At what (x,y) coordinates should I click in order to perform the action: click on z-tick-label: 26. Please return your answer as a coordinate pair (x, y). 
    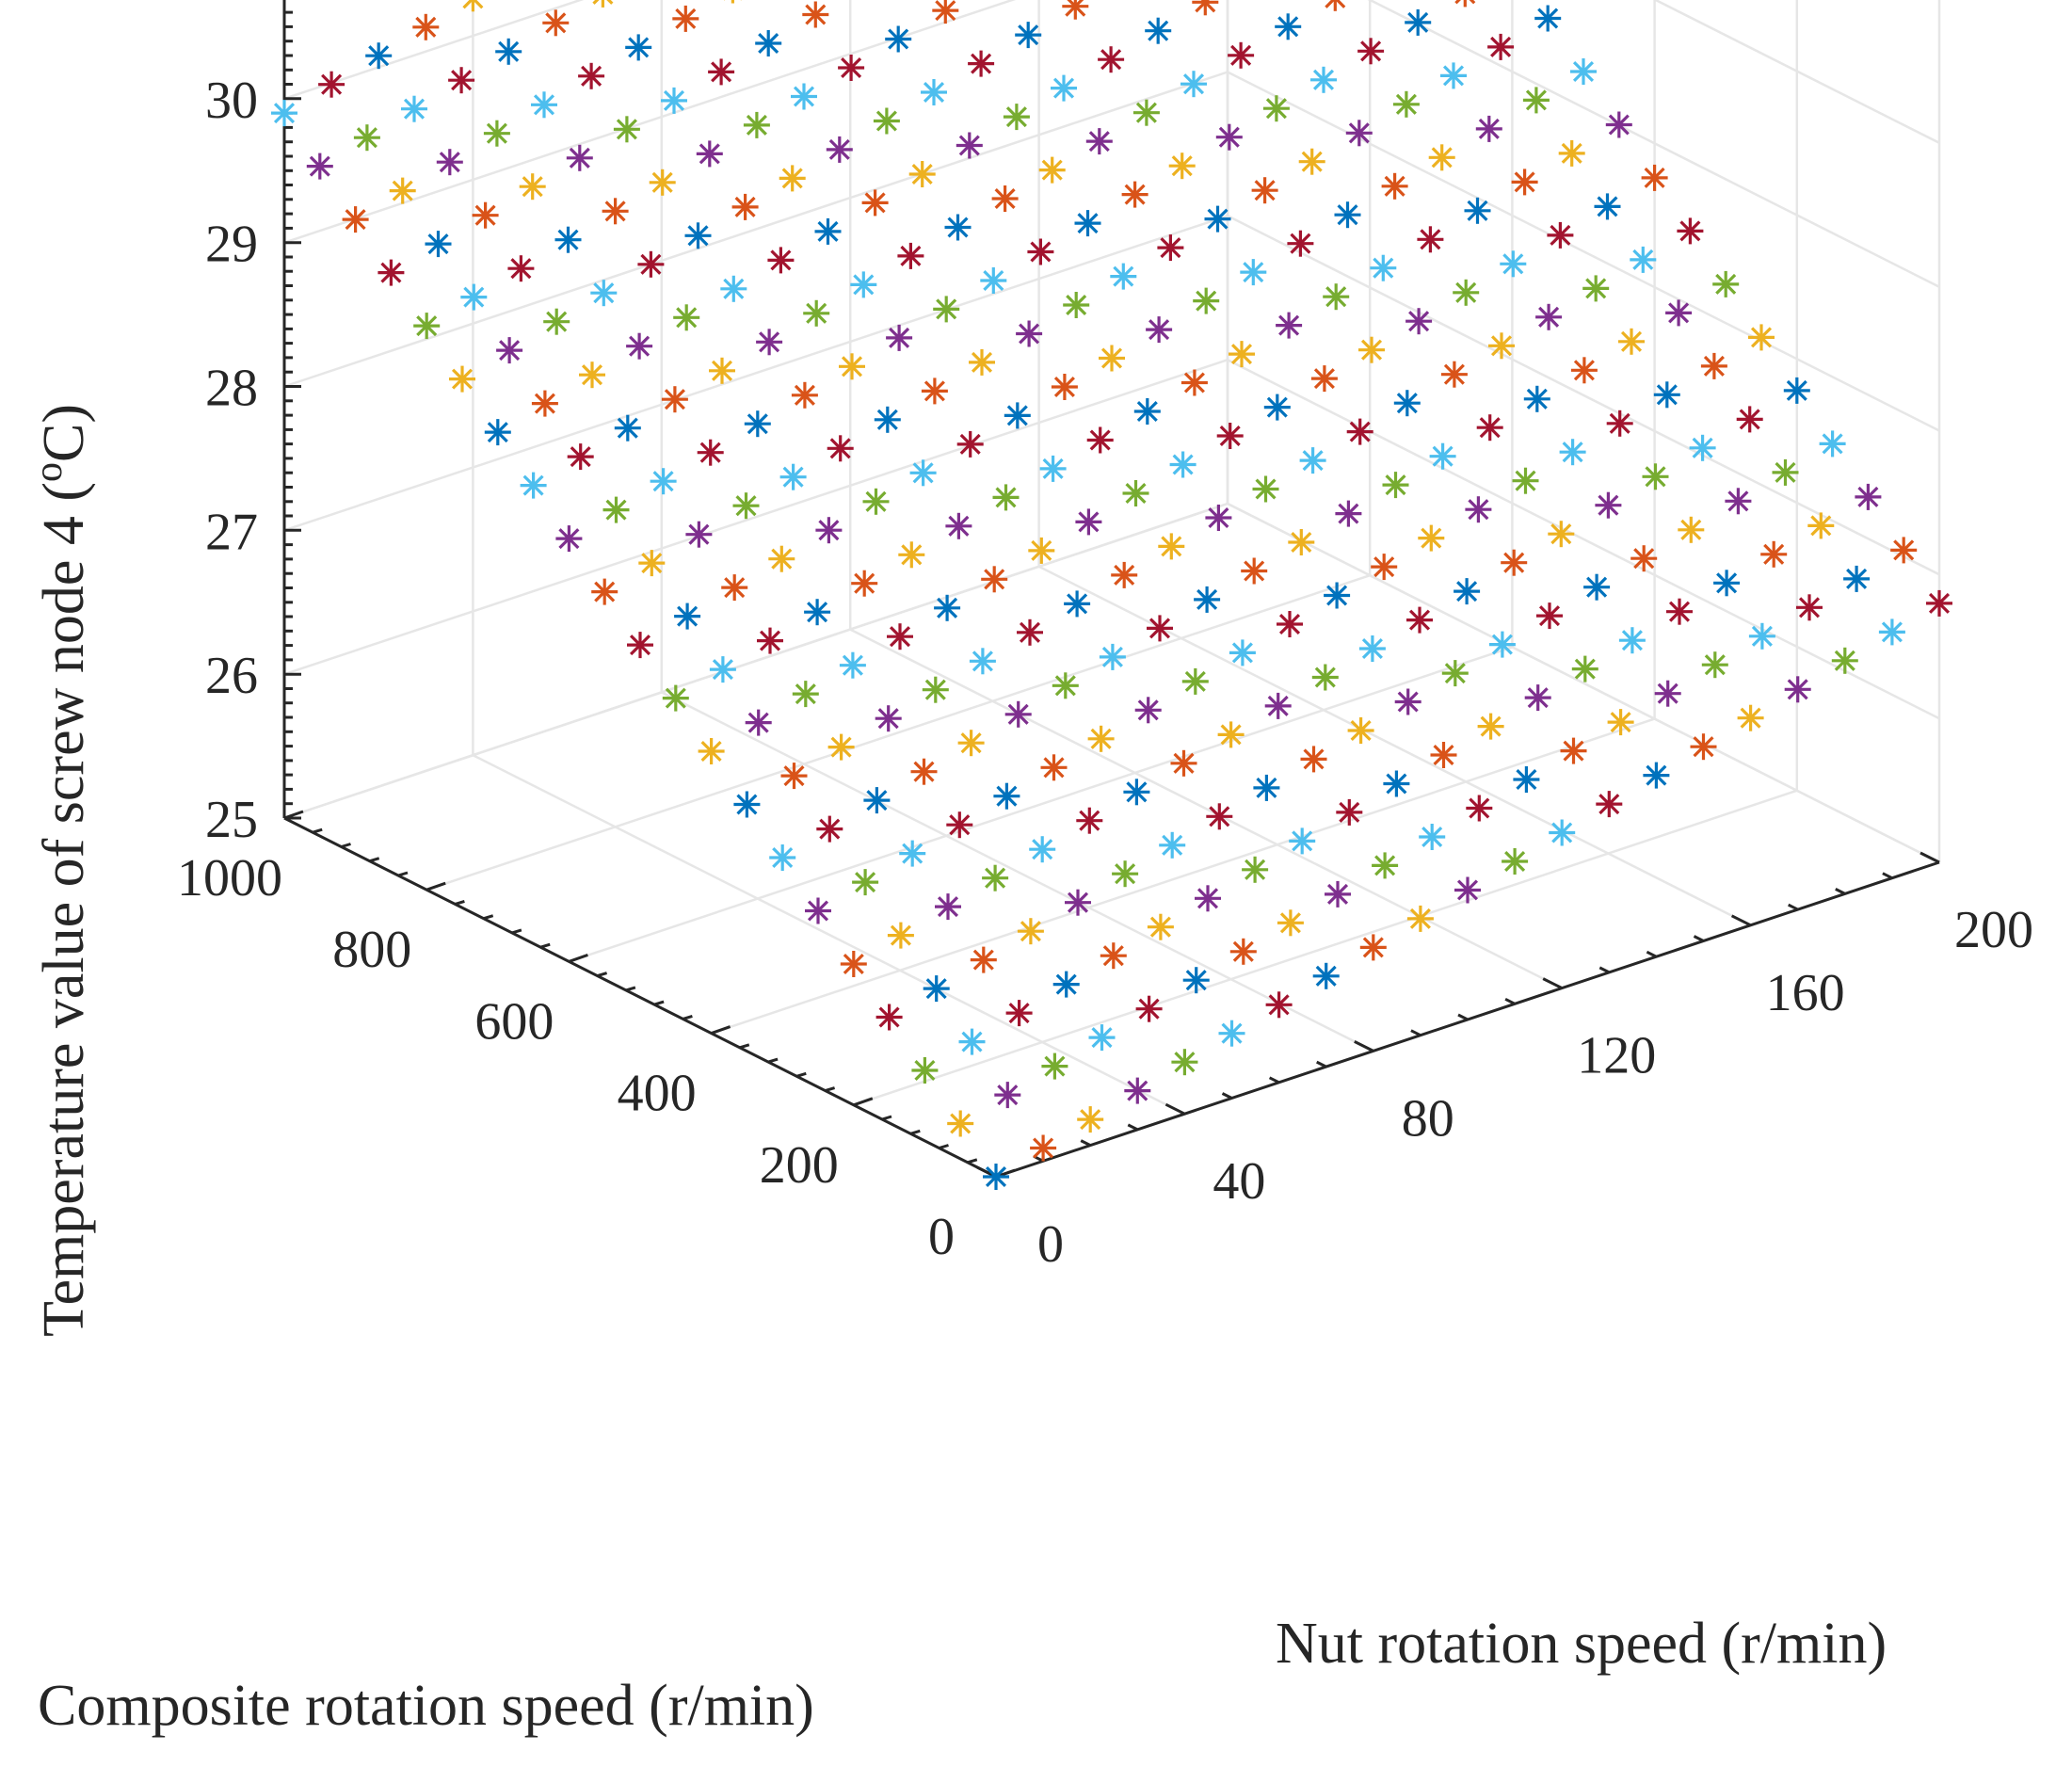
    Looking at the image, I should click on (231, 676).